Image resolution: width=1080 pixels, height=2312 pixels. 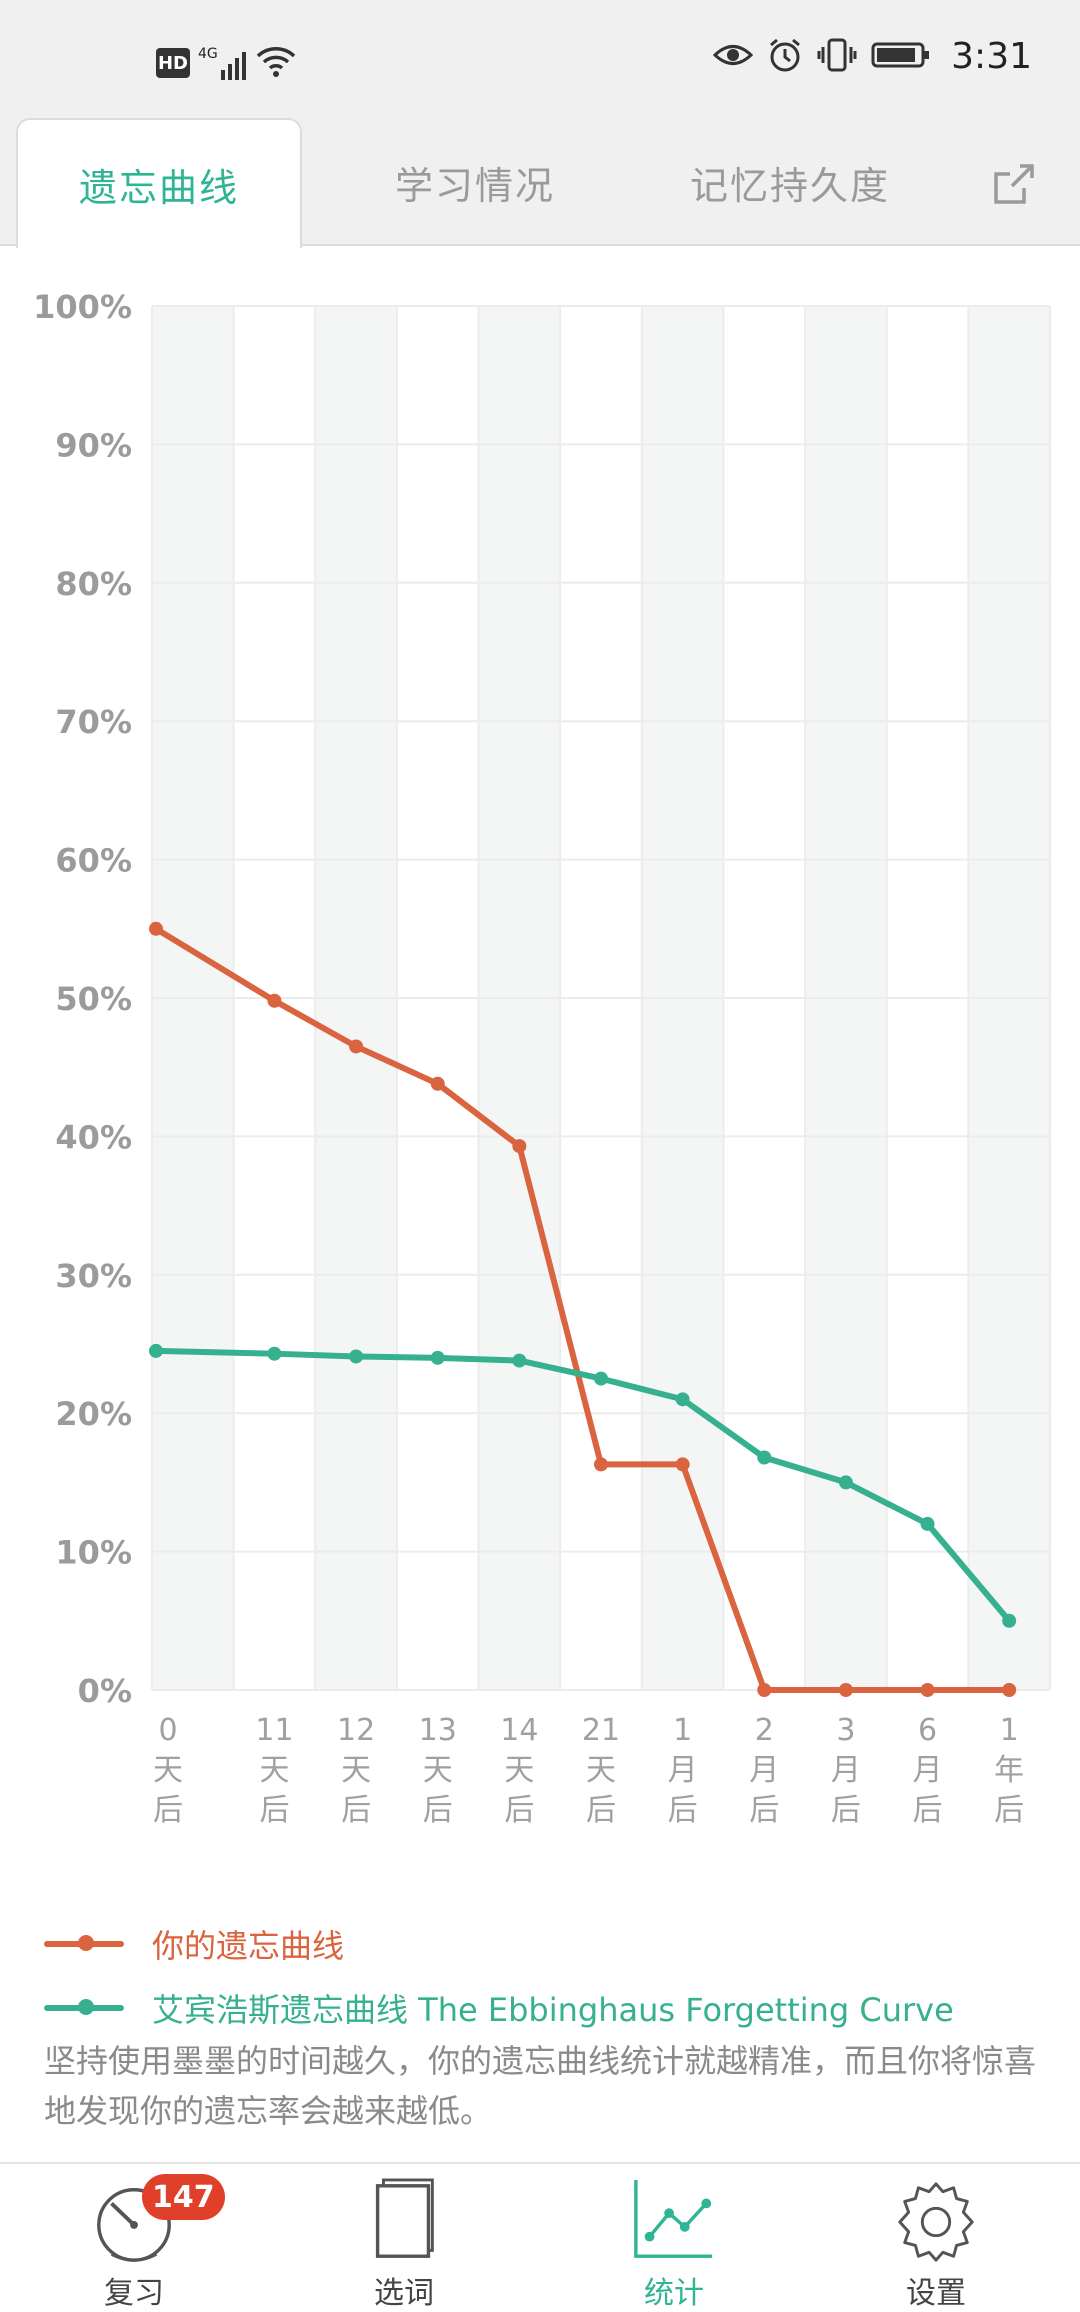 I want to click on bottom-nav: 复习 147 选词 统计 设置, so click(x=540, y=2237).